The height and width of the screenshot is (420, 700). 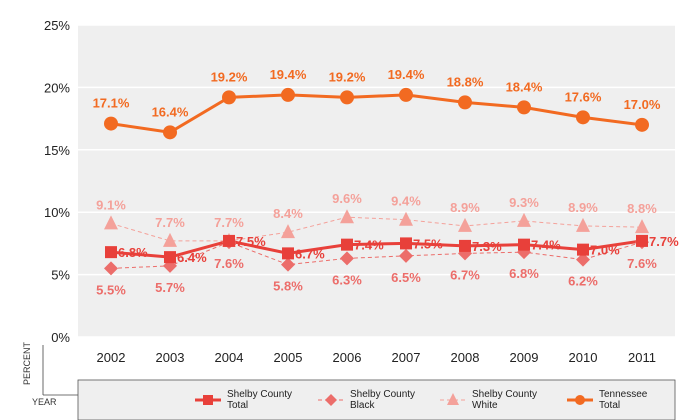 I want to click on x-tick-label: 2002, so click(x=111, y=357).